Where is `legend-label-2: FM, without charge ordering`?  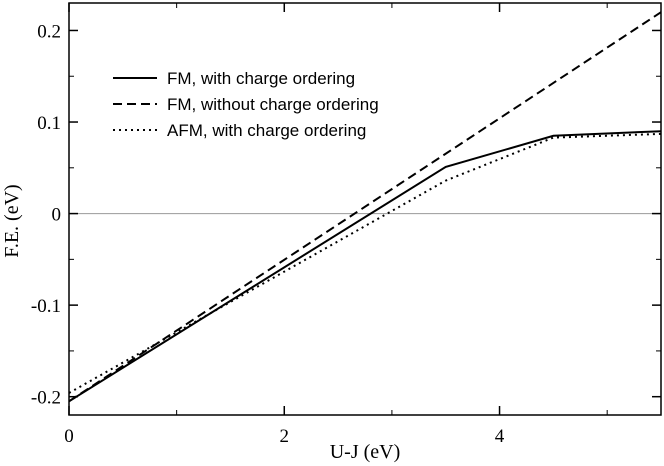 legend-label-2: FM, without charge ordering is located at coordinates (273, 104).